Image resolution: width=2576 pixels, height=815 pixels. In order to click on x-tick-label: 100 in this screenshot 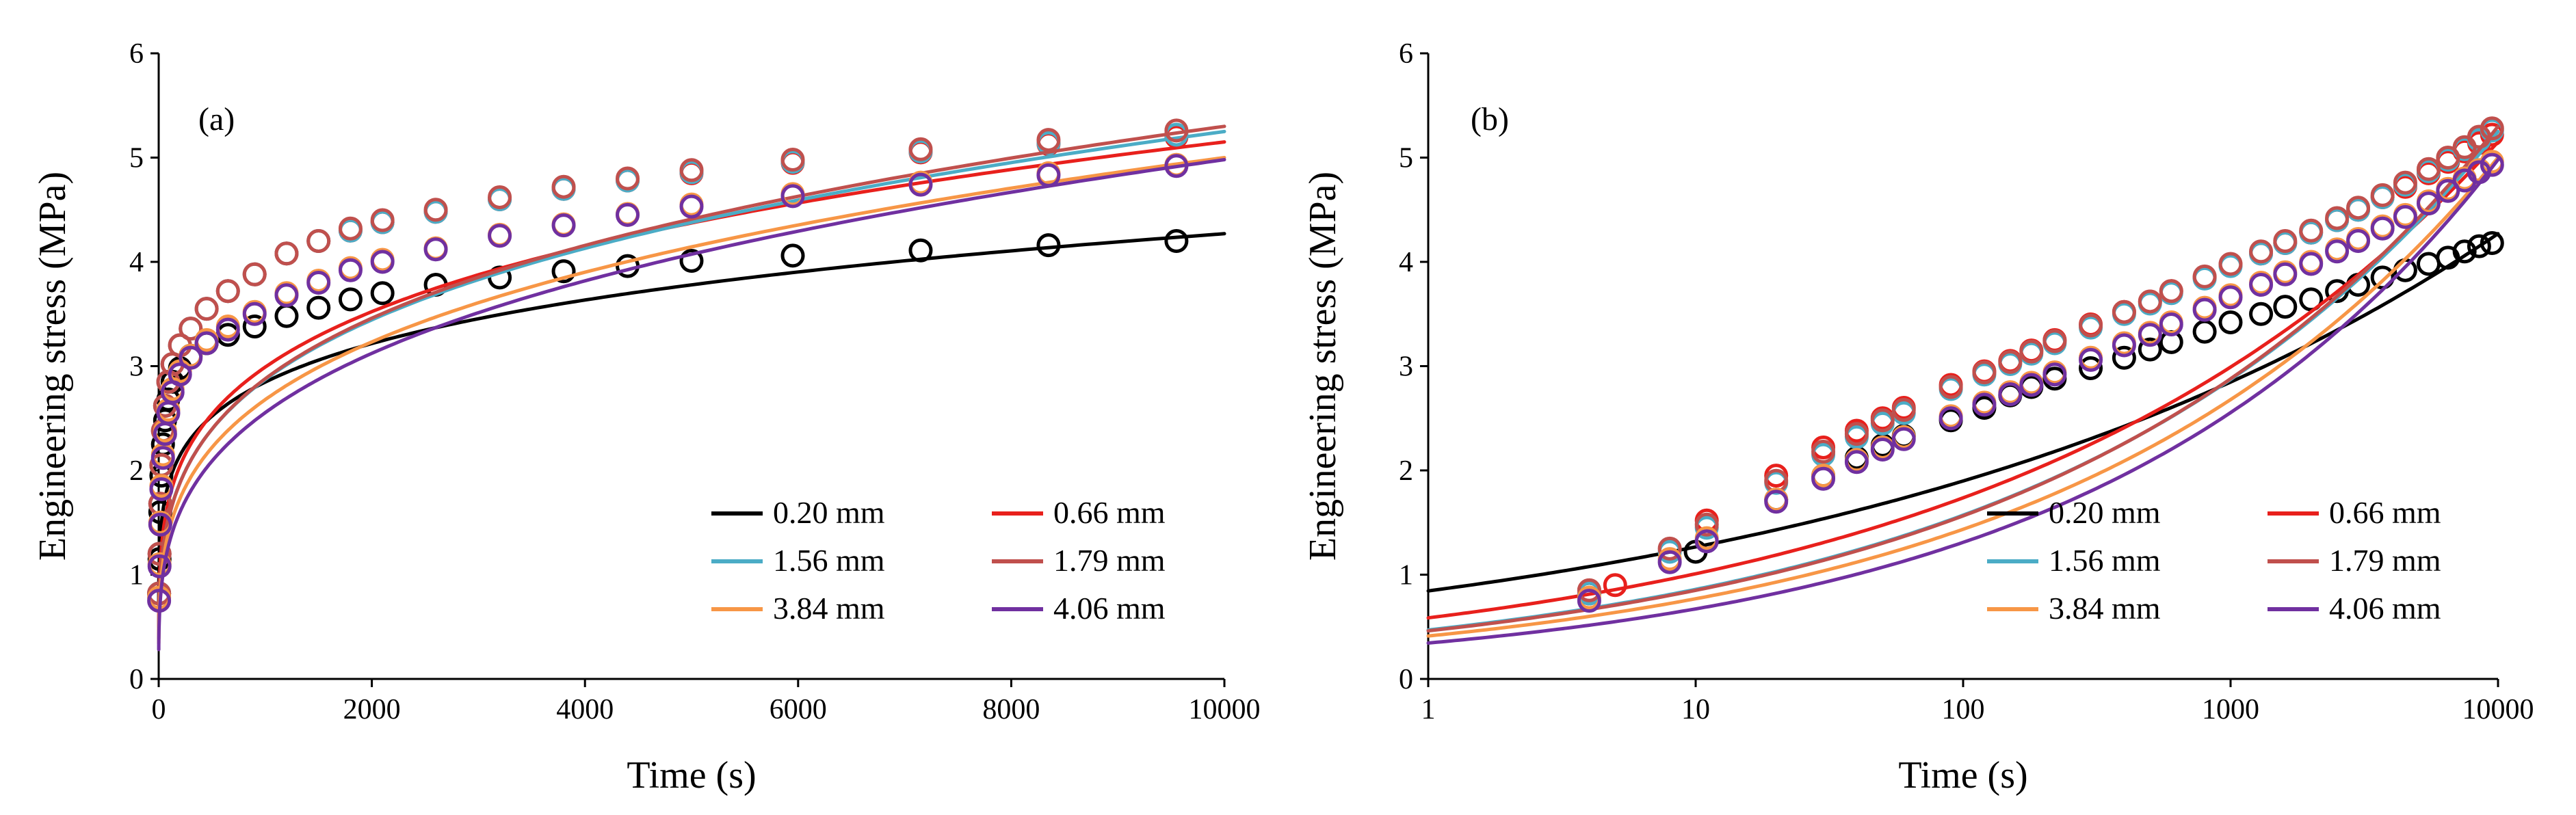, I will do `click(1963, 709)`.